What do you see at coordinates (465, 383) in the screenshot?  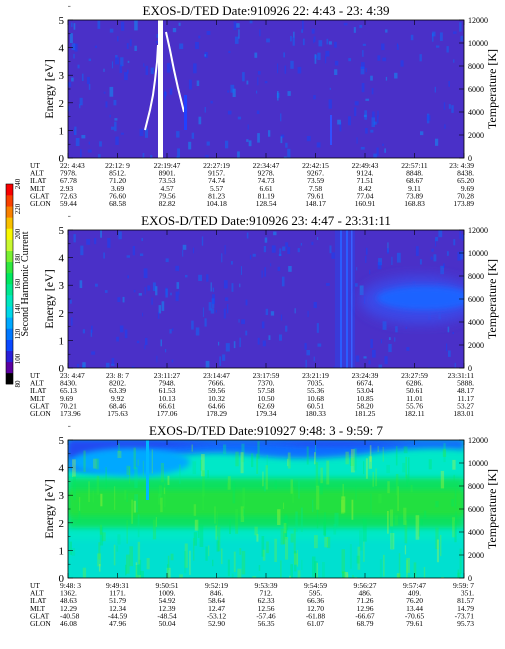 I see `ephemeris-cell: 5888.` at bounding box center [465, 383].